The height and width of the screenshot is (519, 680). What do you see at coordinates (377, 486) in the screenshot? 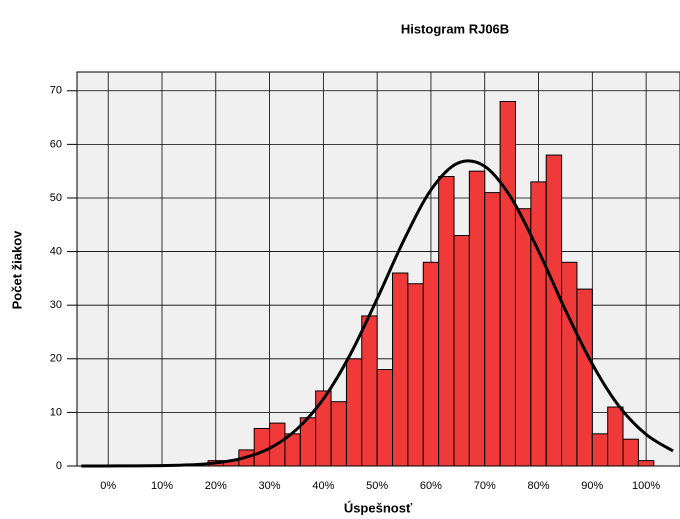
I see `x-tick-label: 50%` at bounding box center [377, 486].